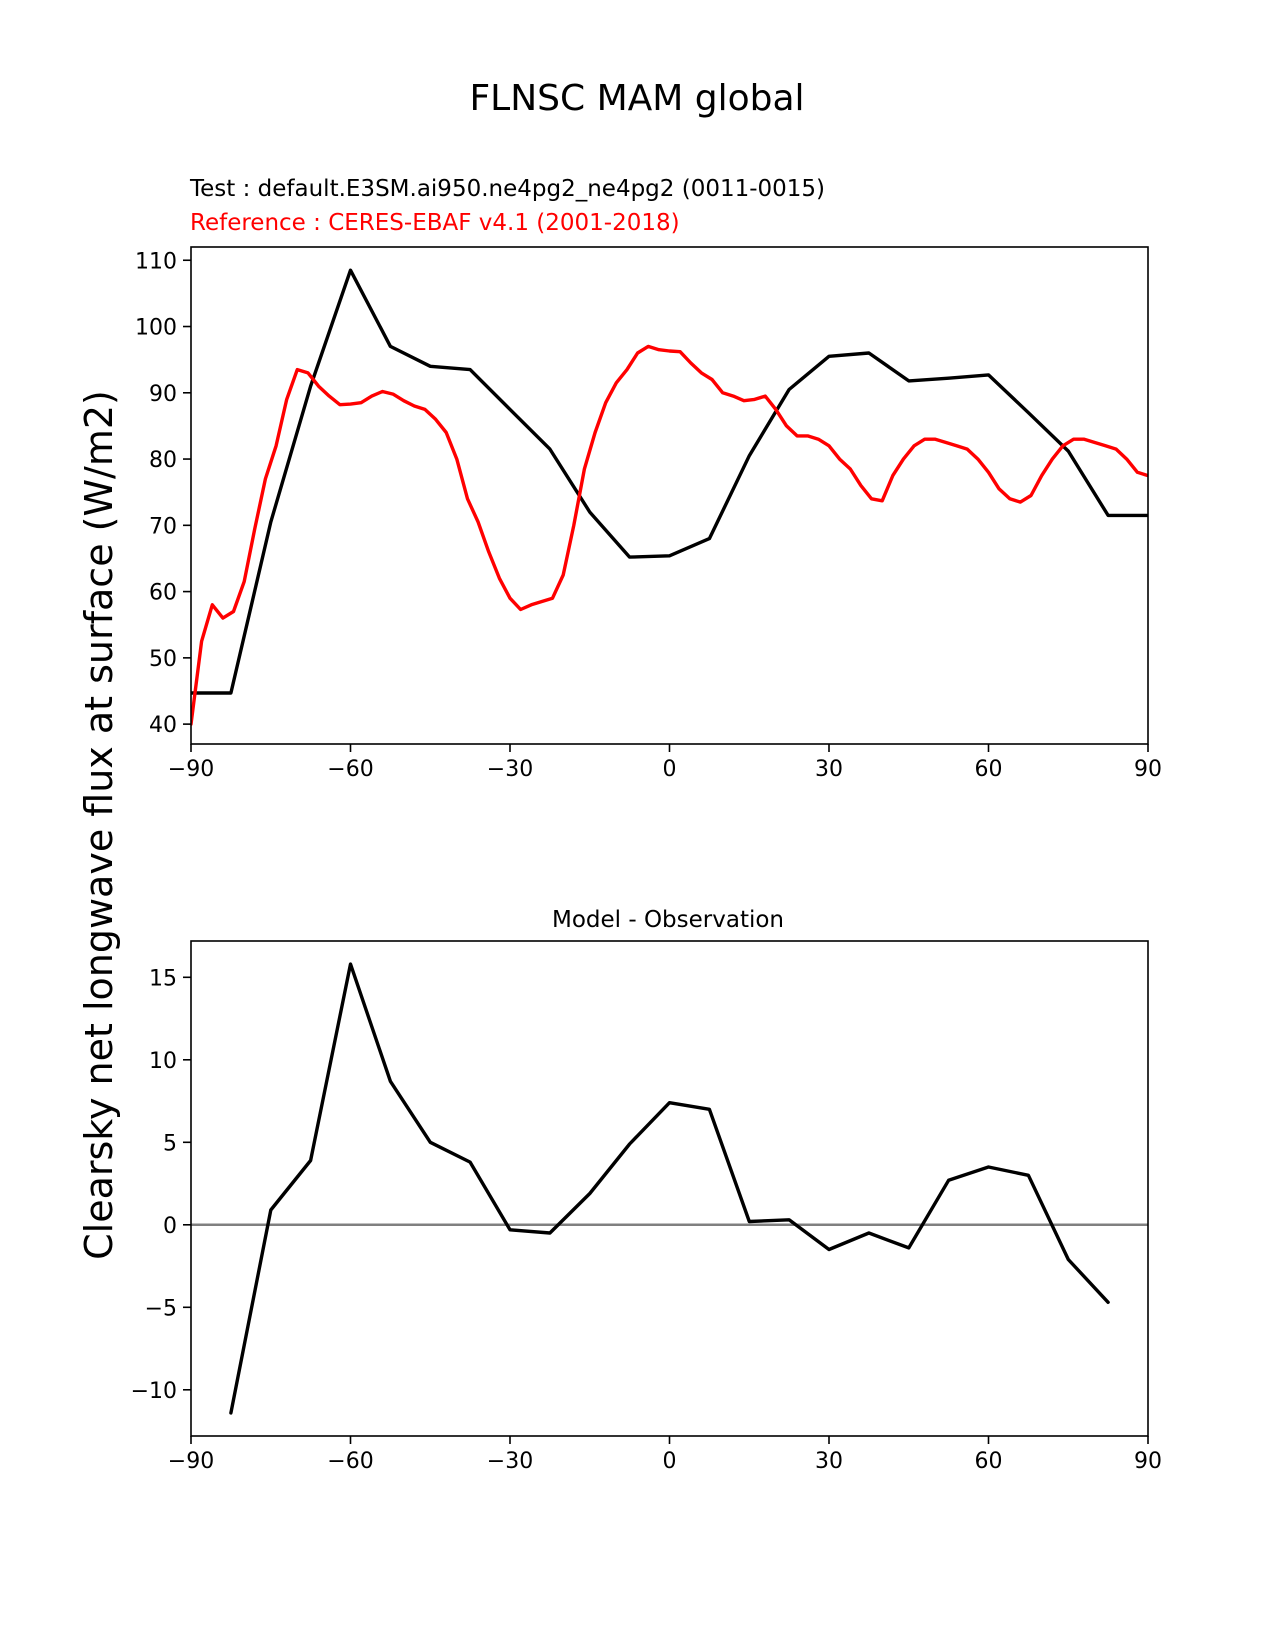 The image size is (1275, 1650). What do you see at coordinates (156, 261) in the screenshot?
I see `y-tick-label: 110` at bounding box center [156, 261].